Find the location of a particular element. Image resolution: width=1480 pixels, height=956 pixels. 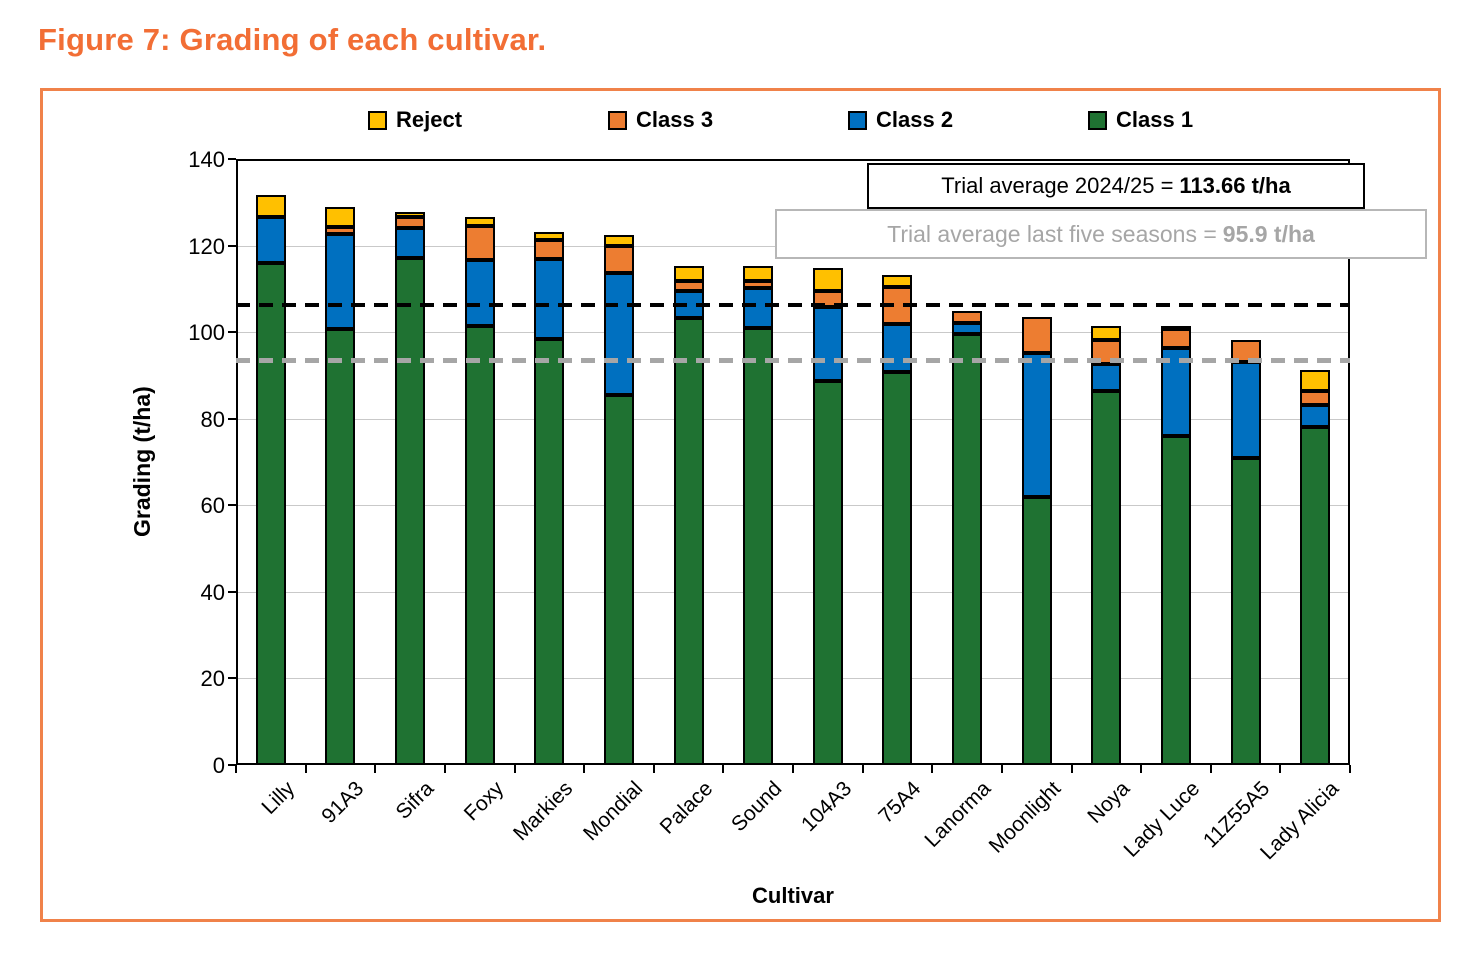

bar-foxy-reject is located at coordinates (479, 222).